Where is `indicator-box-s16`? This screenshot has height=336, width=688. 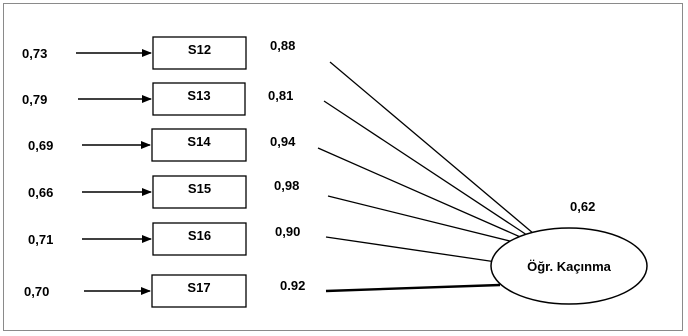 indicator-box-s16 is located at coordinates (199, 239).